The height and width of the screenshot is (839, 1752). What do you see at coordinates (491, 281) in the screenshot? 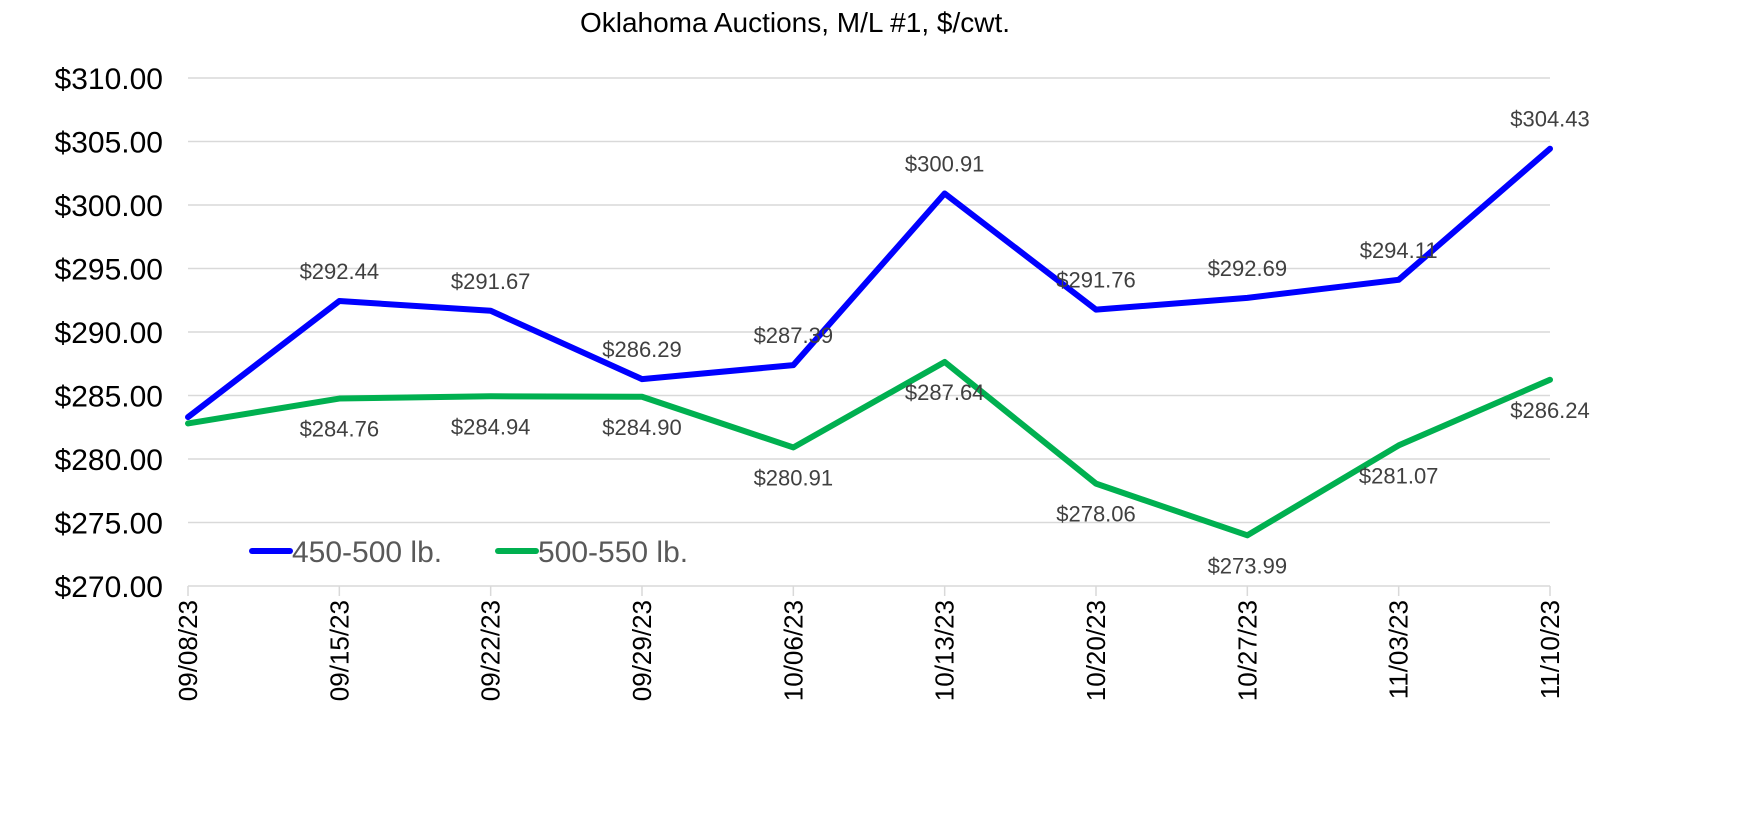
I see `data-label: $291.67` at bounding box center [491, 281].